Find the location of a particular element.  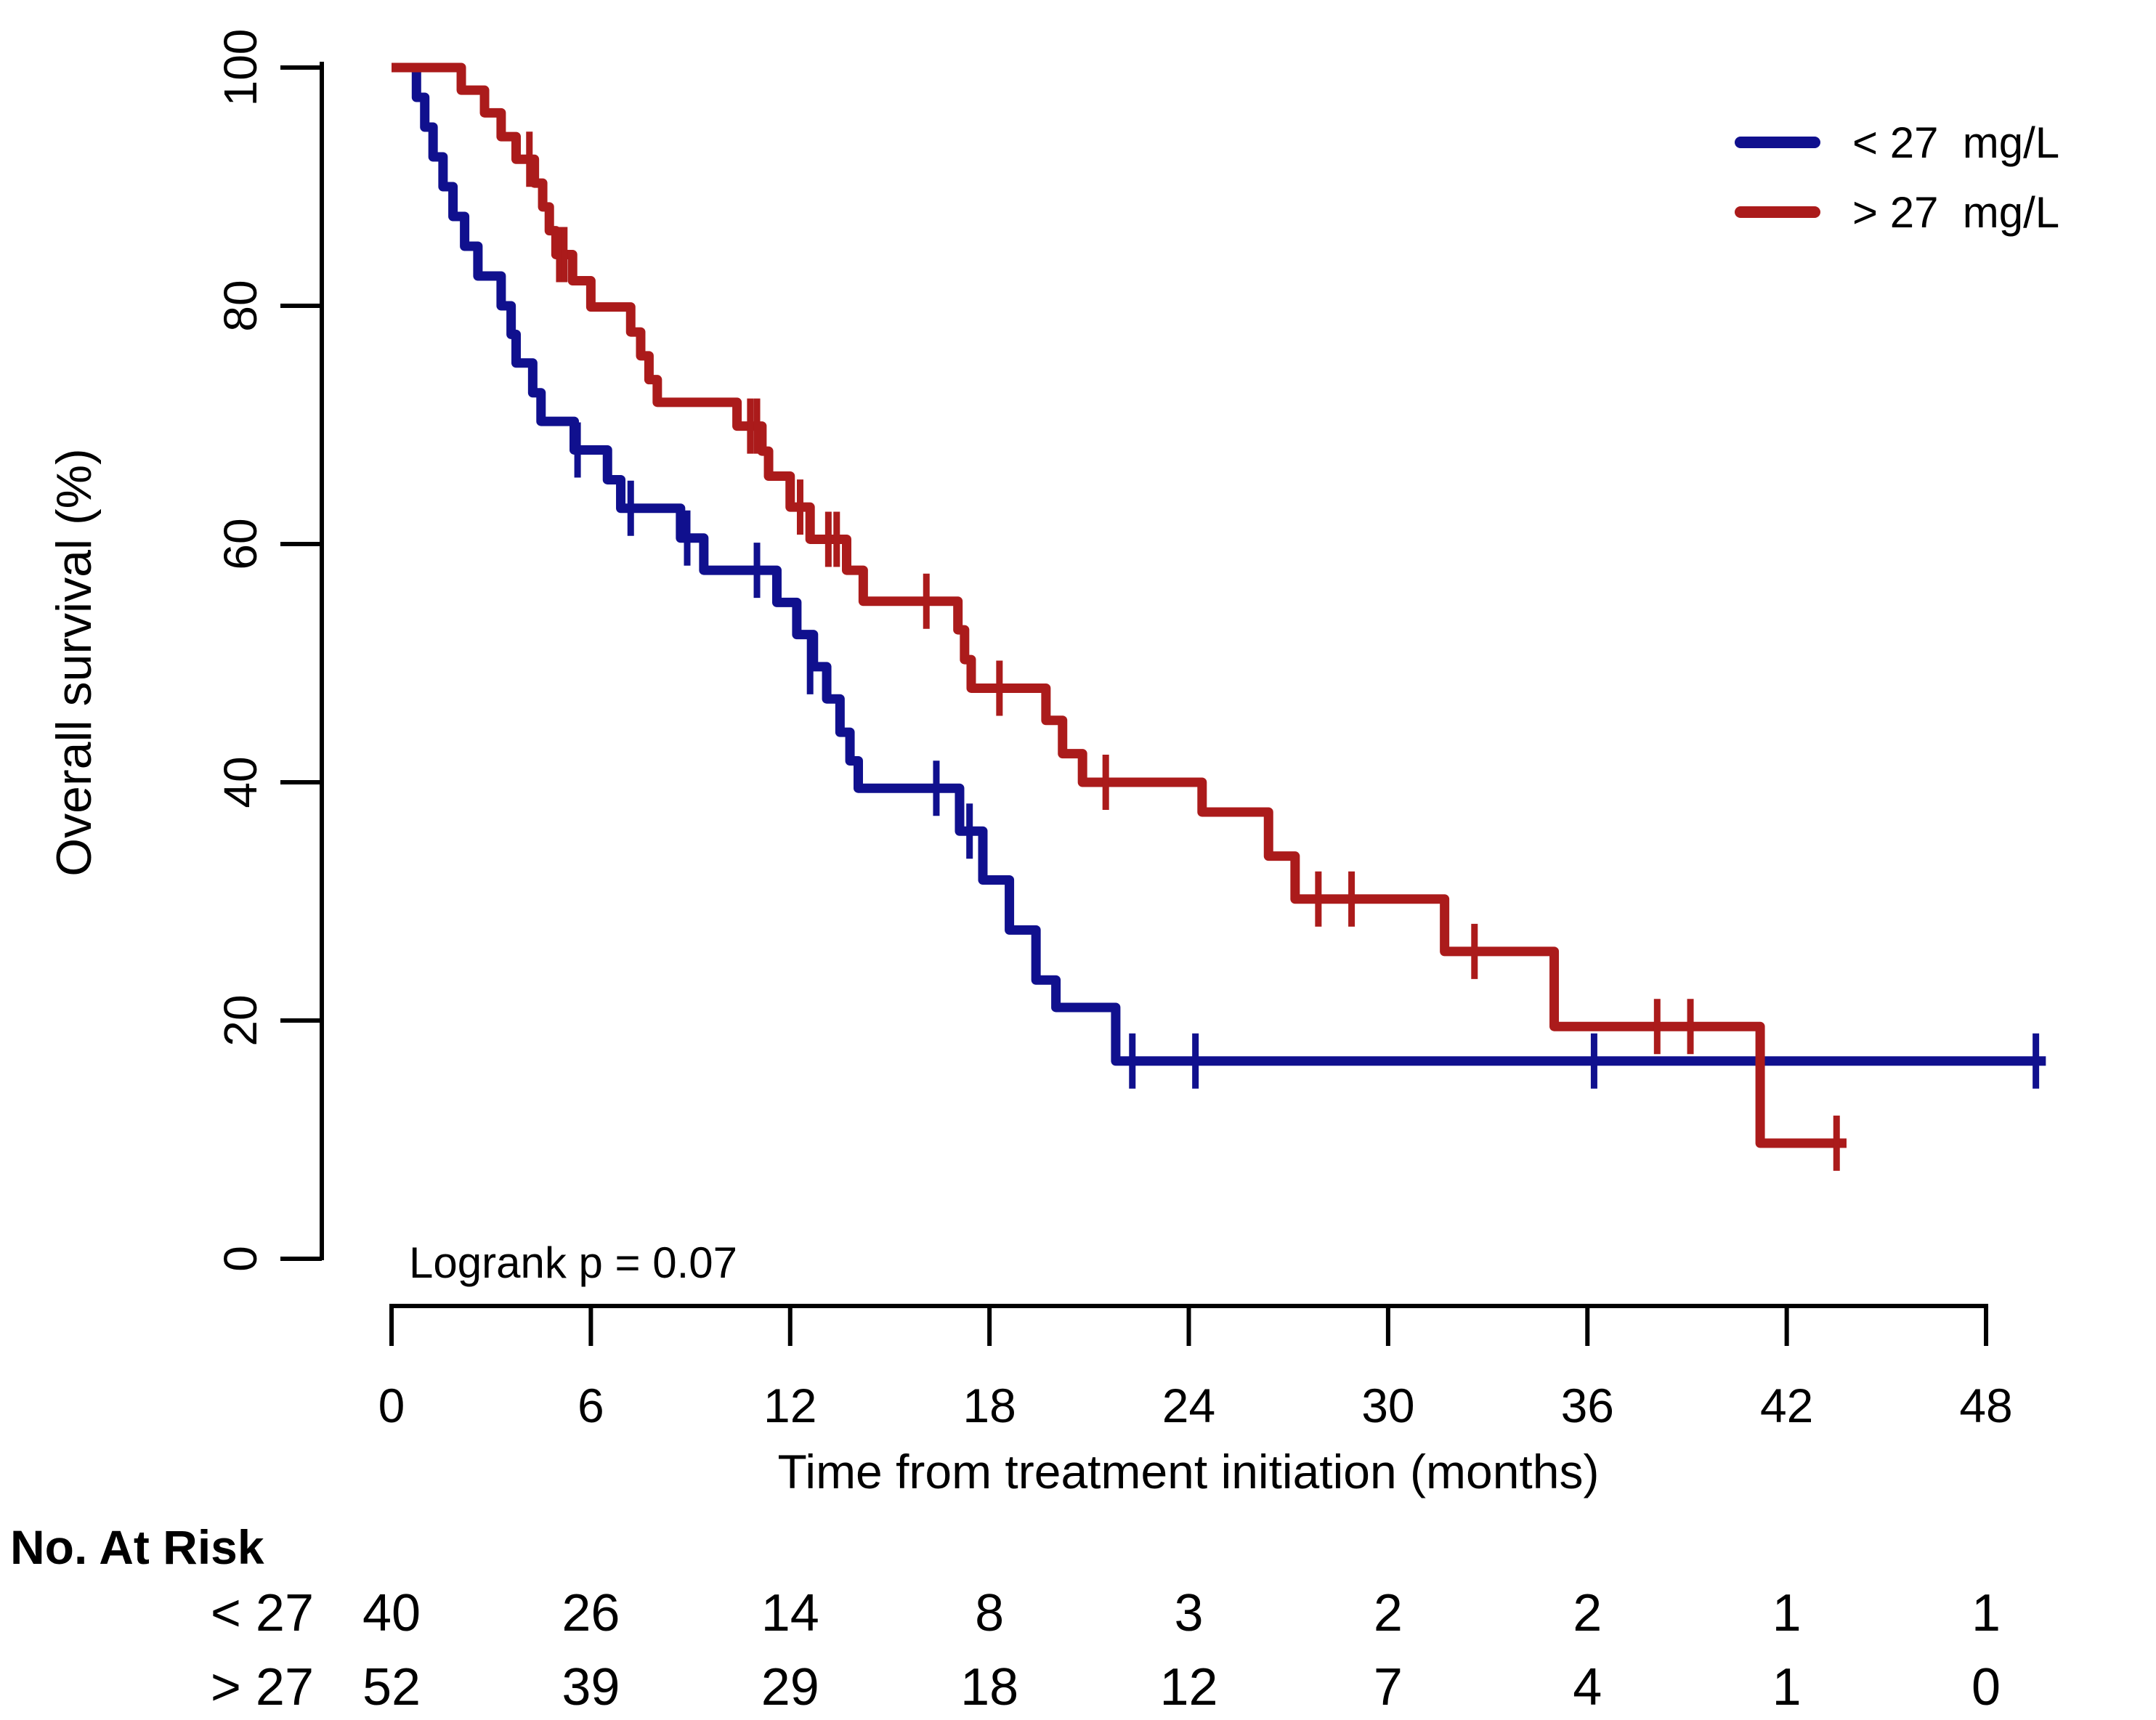

risk-count: 52 is located at coordinates (391, 1687).